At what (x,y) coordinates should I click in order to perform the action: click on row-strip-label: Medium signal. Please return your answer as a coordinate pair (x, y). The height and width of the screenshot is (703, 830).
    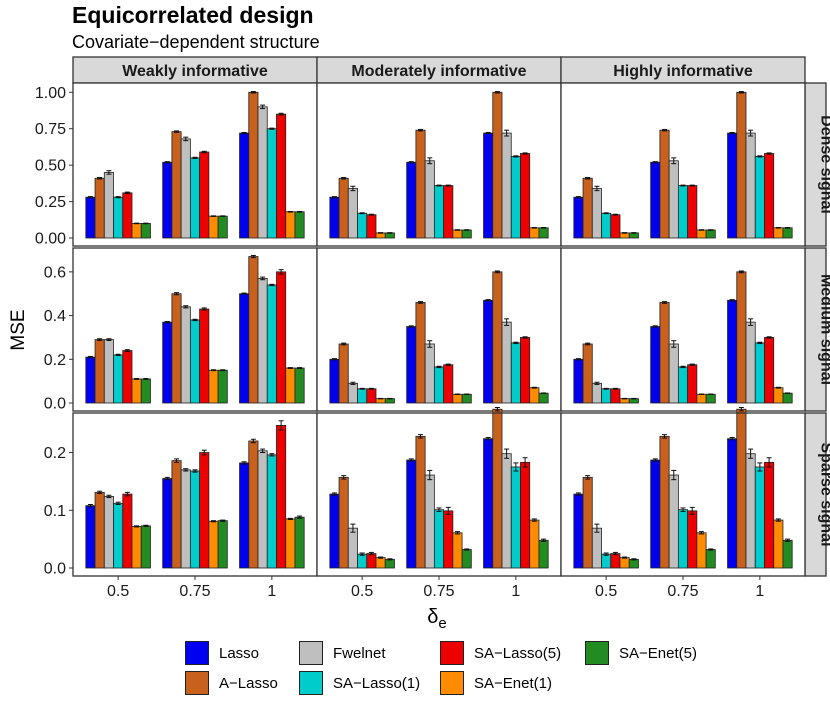
    Looking at the image, I should click on (824, 329).